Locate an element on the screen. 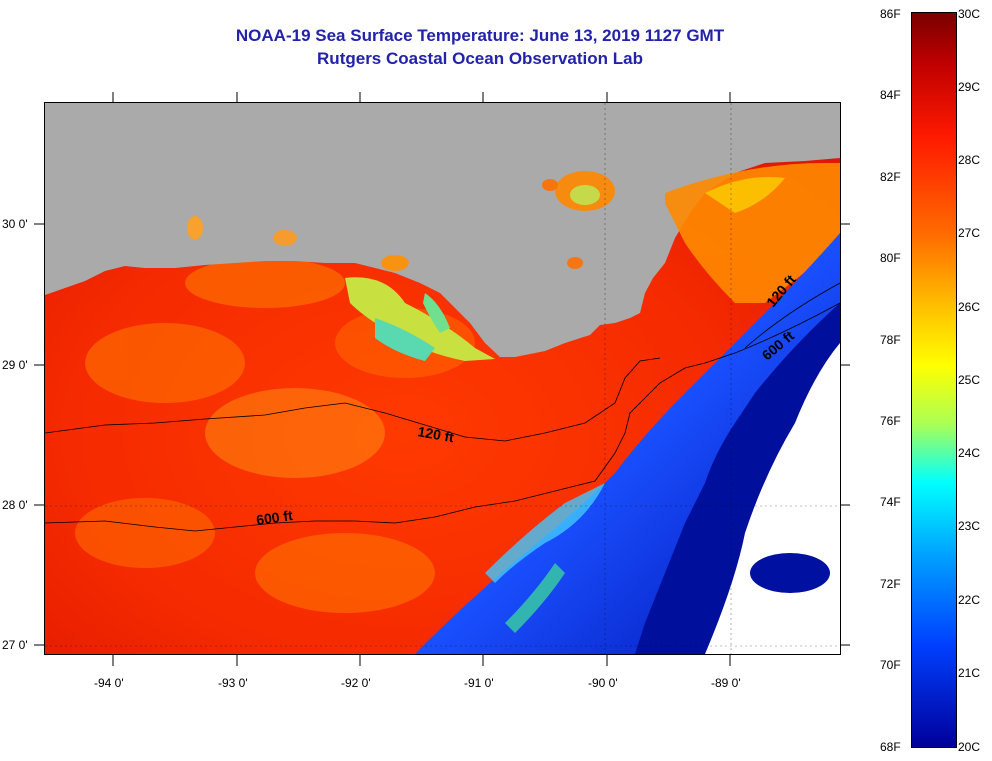  colorbar-f-70: 70F is located at coordinates (890, 665).